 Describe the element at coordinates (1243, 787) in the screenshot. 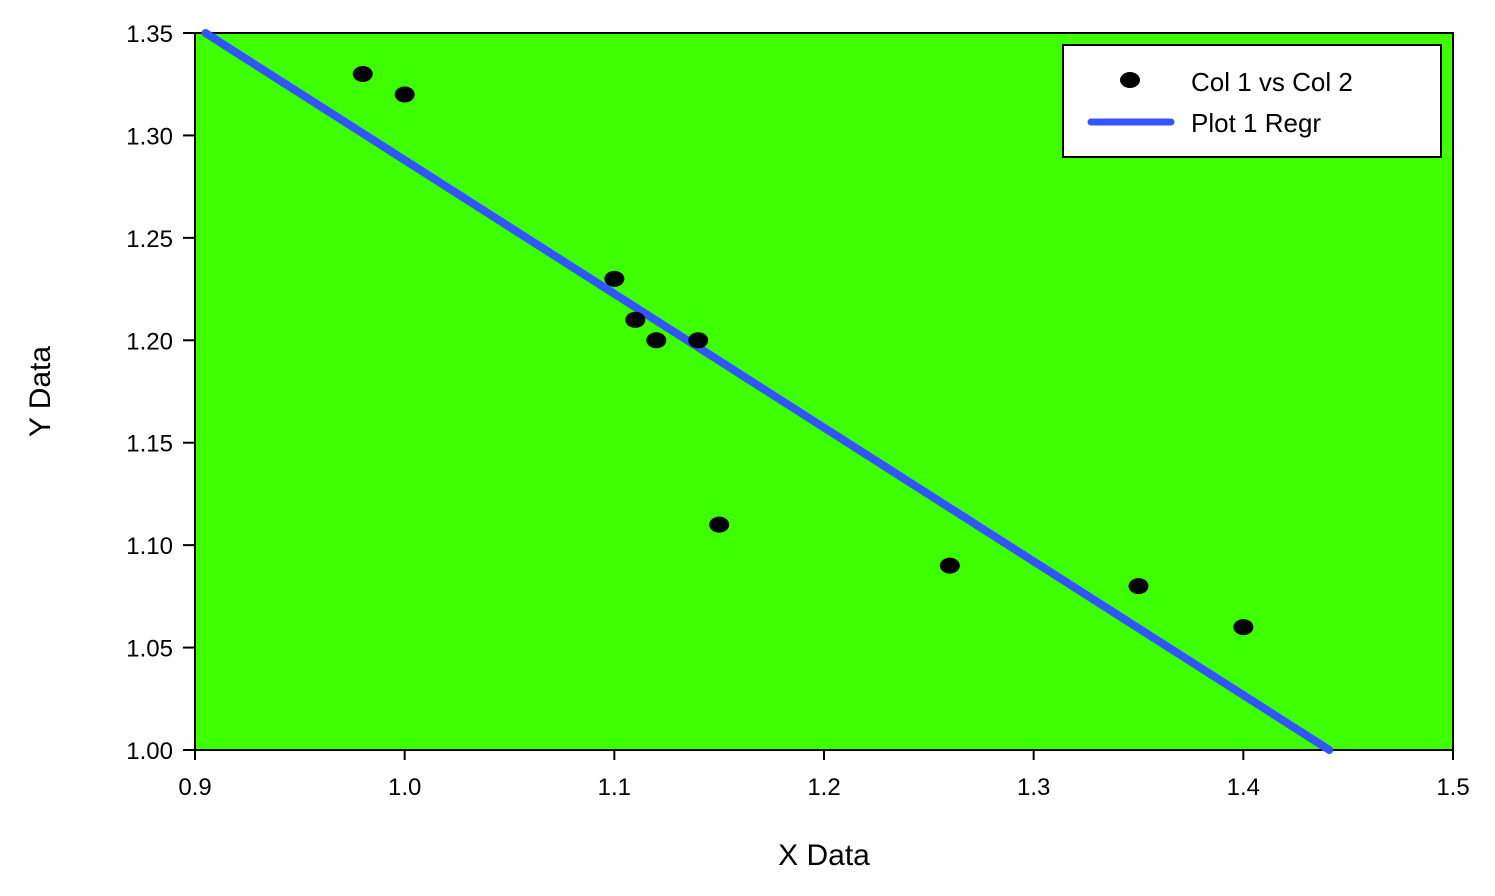

I see `x-tick-label: 1.4` at that location.